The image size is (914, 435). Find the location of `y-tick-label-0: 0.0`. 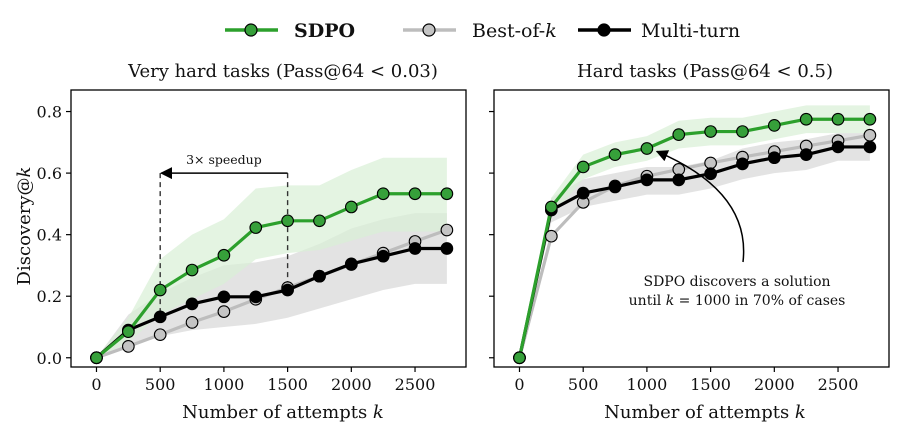

y-tick-label-0: 0.0 is located at coordinates (49, 358).